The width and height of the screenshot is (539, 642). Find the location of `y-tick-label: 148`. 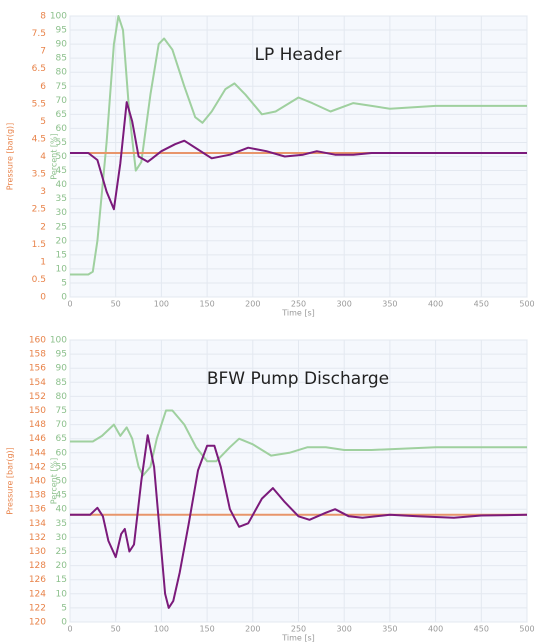

y-tick-label: 148 is located at coordinates (37, 425).